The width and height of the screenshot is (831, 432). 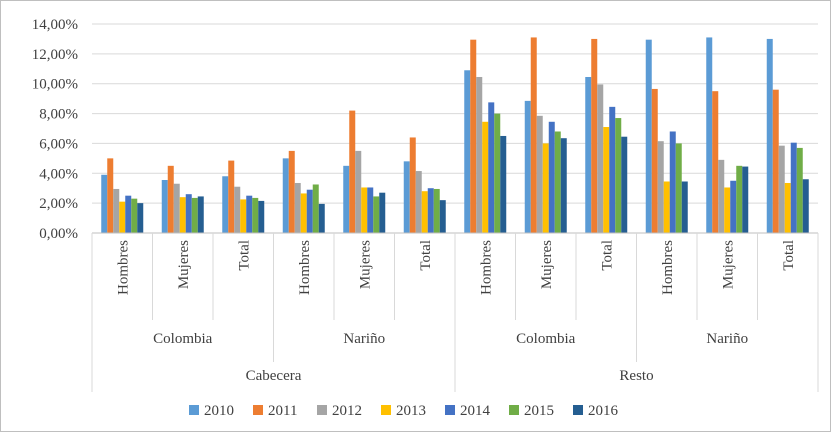 I want to click on legend-item: 2013, so click(x=403, y=411).